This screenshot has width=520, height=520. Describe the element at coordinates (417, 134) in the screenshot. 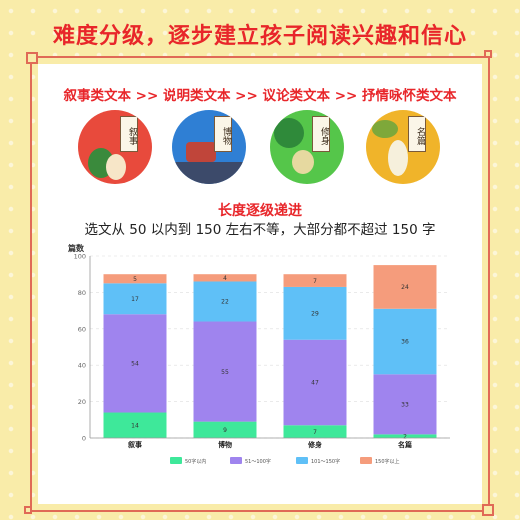

I see `circle-label: 名篇` at that location.